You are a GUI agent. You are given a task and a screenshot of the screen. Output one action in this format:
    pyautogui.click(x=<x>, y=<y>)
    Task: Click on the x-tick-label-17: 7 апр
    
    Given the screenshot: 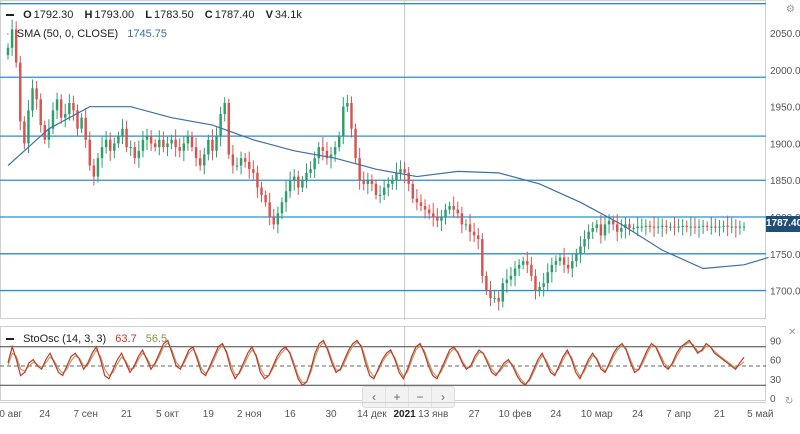 What is the action you would take?
    pyautogui.click(x=678, y=414)
    